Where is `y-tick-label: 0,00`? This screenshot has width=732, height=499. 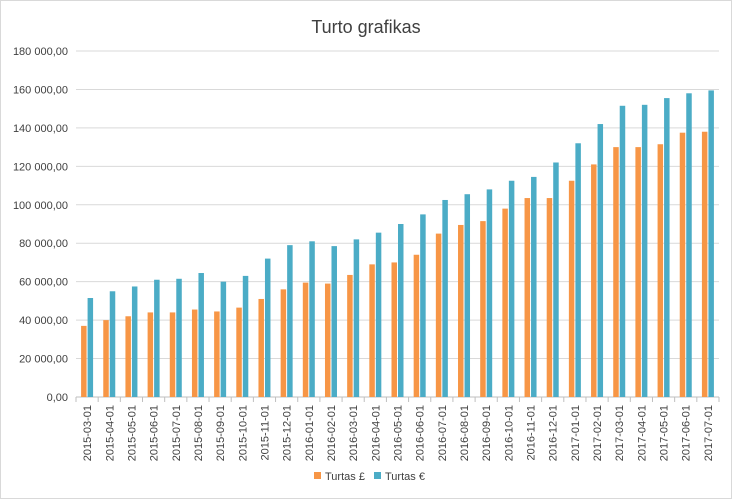 y-tick-label: 0,00 is located at coordinates (57, 398).